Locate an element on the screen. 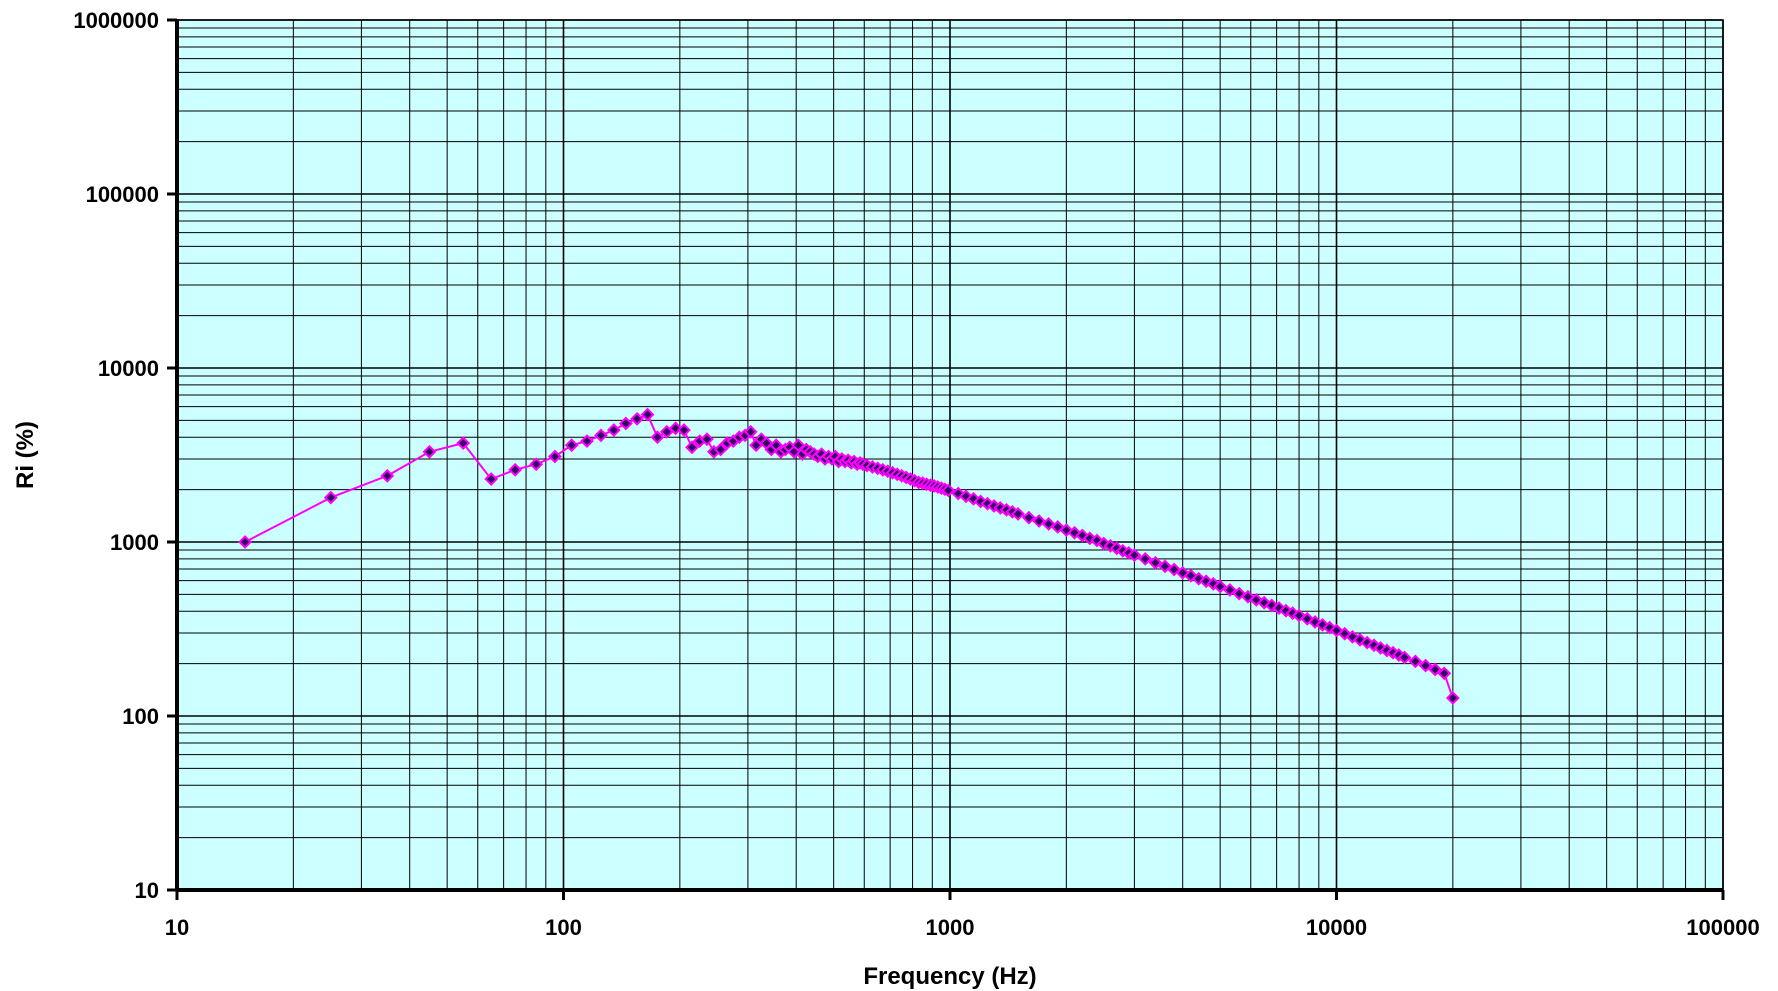  x-tick-label: 100 is located at coordinates (563, 927).